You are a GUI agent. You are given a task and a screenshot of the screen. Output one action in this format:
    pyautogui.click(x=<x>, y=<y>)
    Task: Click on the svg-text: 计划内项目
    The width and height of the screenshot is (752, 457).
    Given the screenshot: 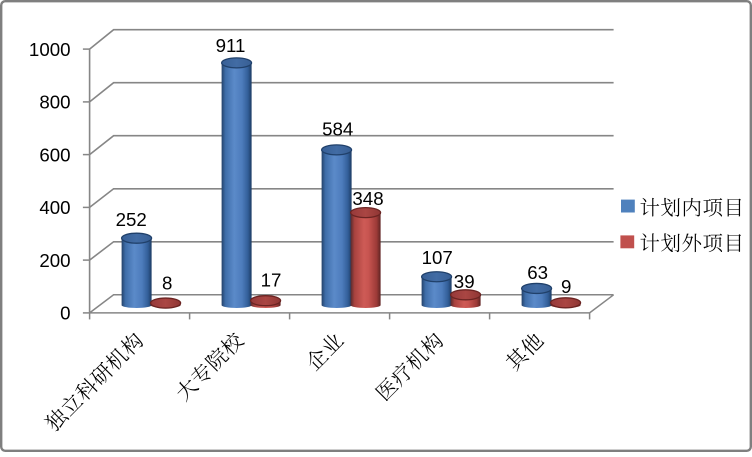 What is the action you would take?
    pyautogui.click(x=692, y=206)
    